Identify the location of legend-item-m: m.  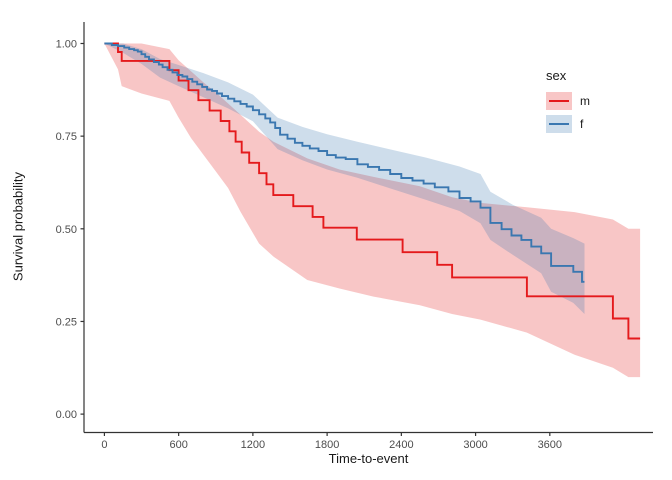
(568, 101).